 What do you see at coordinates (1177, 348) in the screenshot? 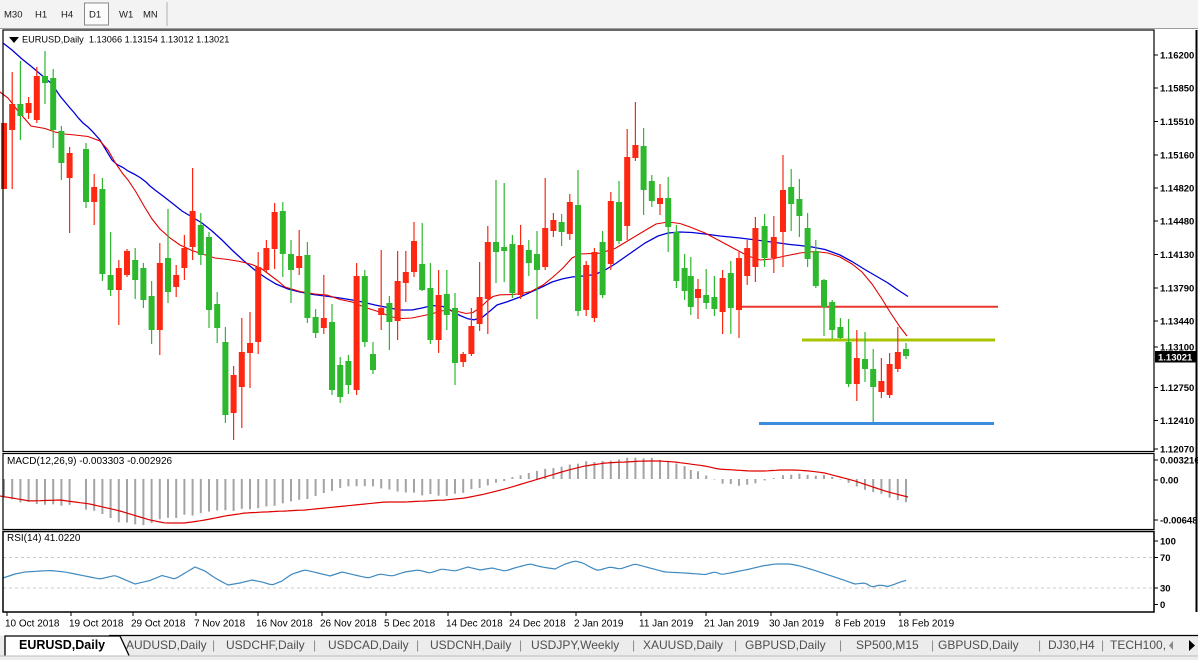
I see `svg-text: 1.13100` at bounding box center [1177, 348].